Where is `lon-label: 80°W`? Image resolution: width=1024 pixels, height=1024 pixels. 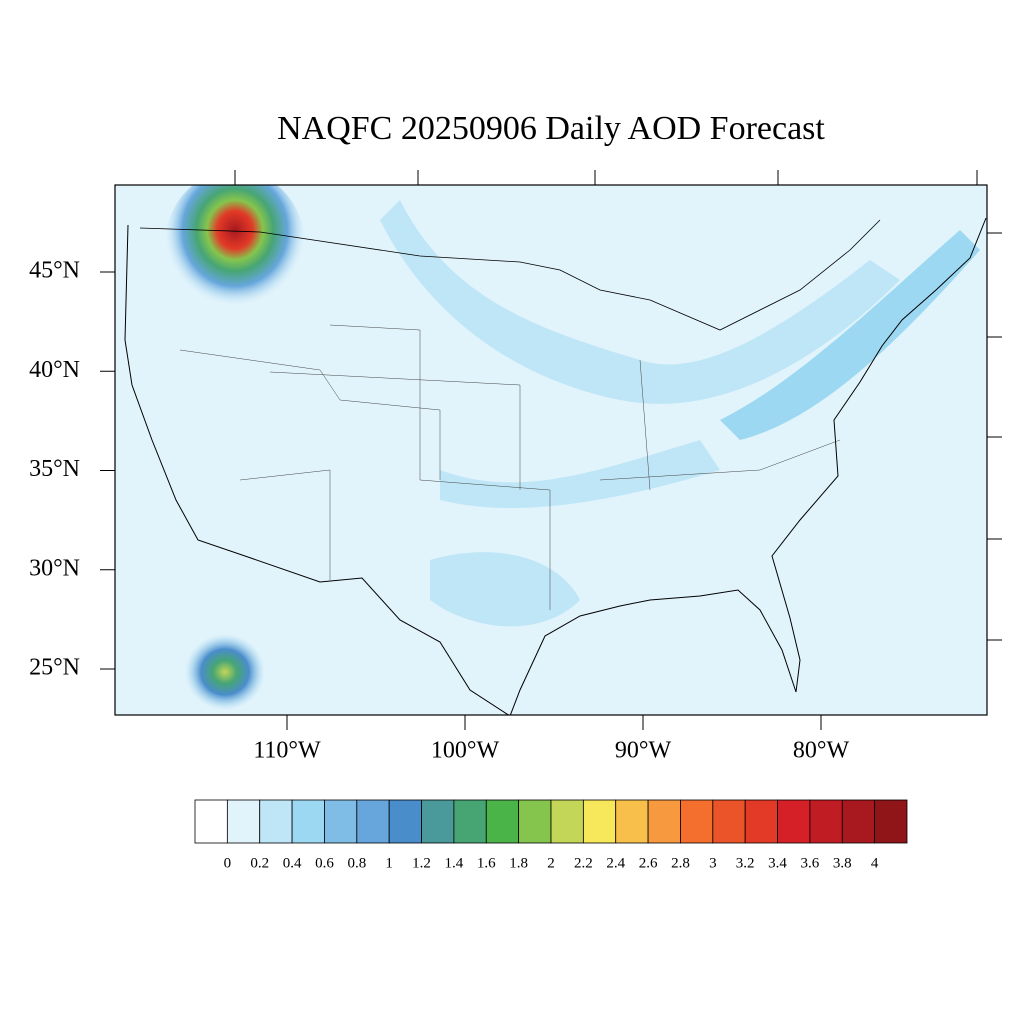 lon-label: 80°W is located at coordinates (821, 751).